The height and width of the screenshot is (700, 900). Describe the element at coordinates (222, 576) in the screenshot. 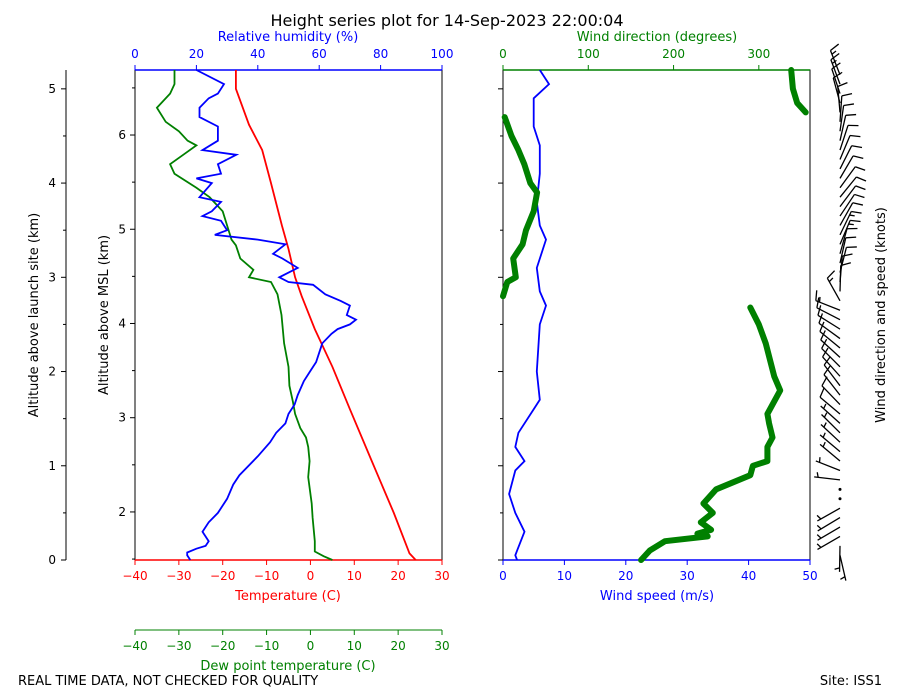

I see `temp-tick-label: −20` at that location.